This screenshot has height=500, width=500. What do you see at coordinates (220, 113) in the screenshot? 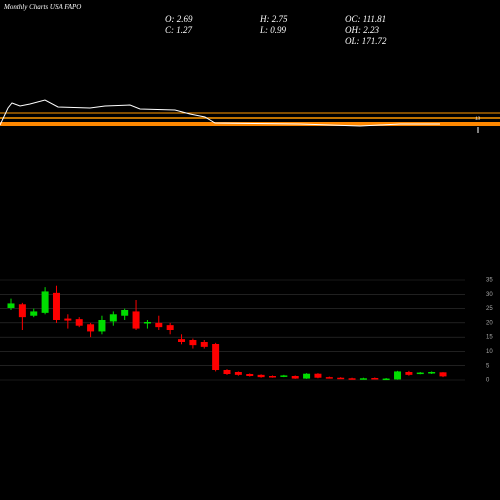
I see `price-line` at bounding box center [220, 113].